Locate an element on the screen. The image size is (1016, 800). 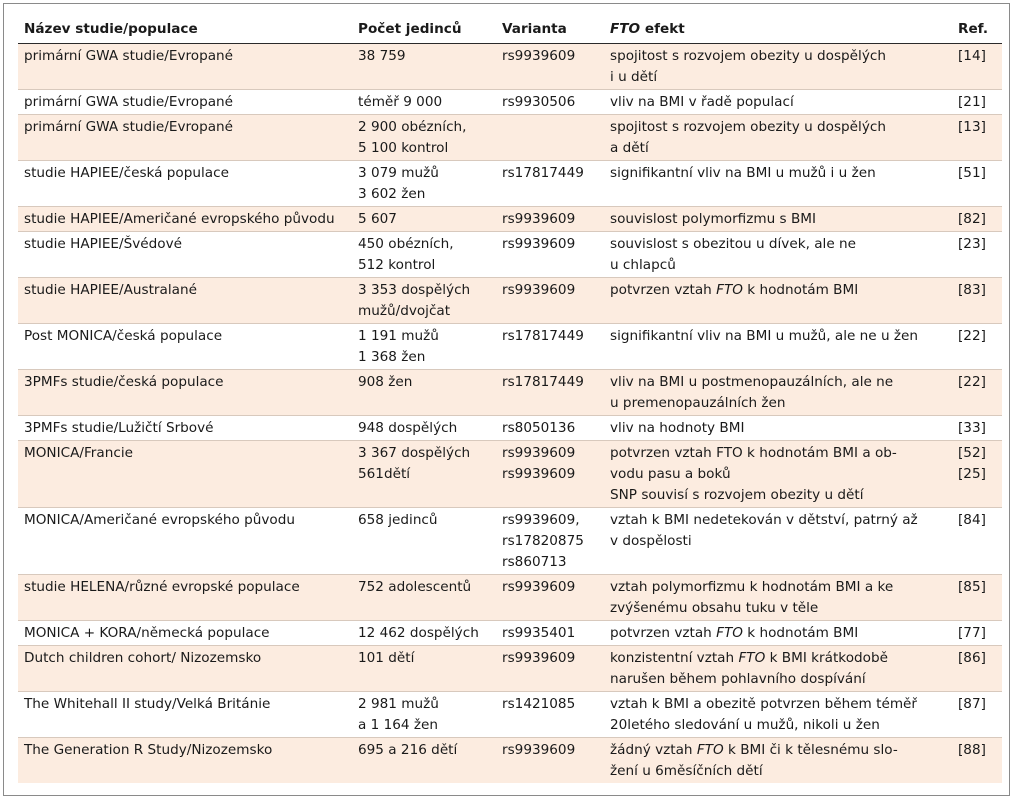
cell-ref: [33] is located at coordinates (977, 428).